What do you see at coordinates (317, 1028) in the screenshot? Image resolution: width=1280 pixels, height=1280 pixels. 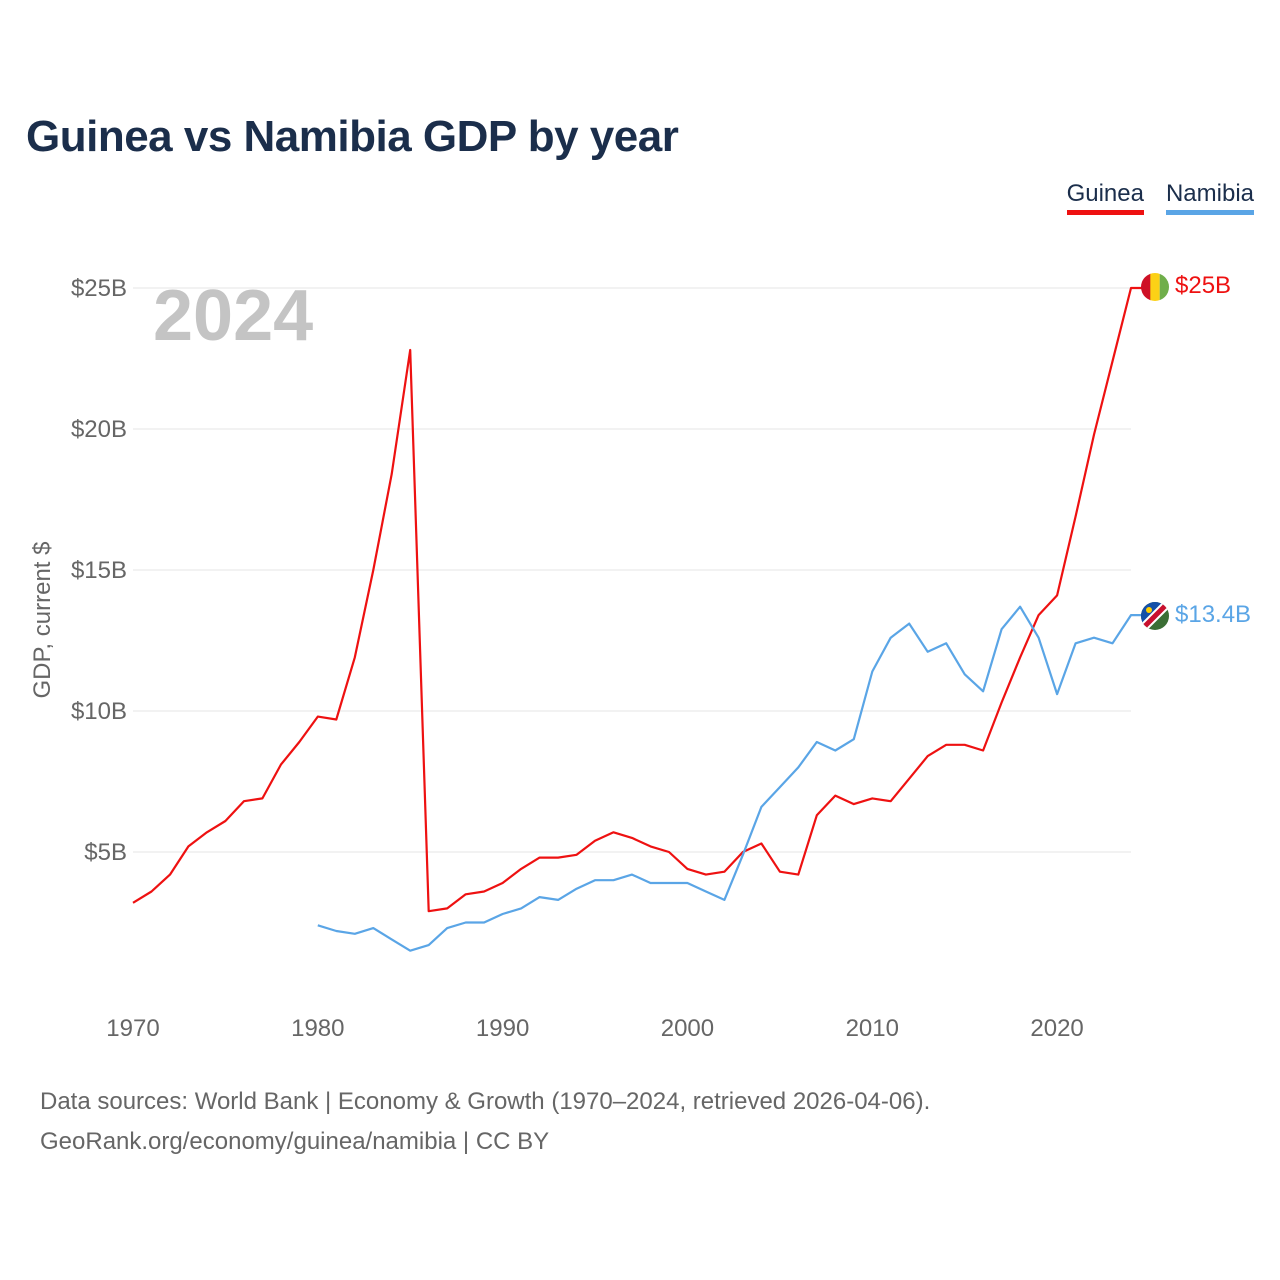 I see `x-tick-label: 1980` at bounding box center [317, 1028].